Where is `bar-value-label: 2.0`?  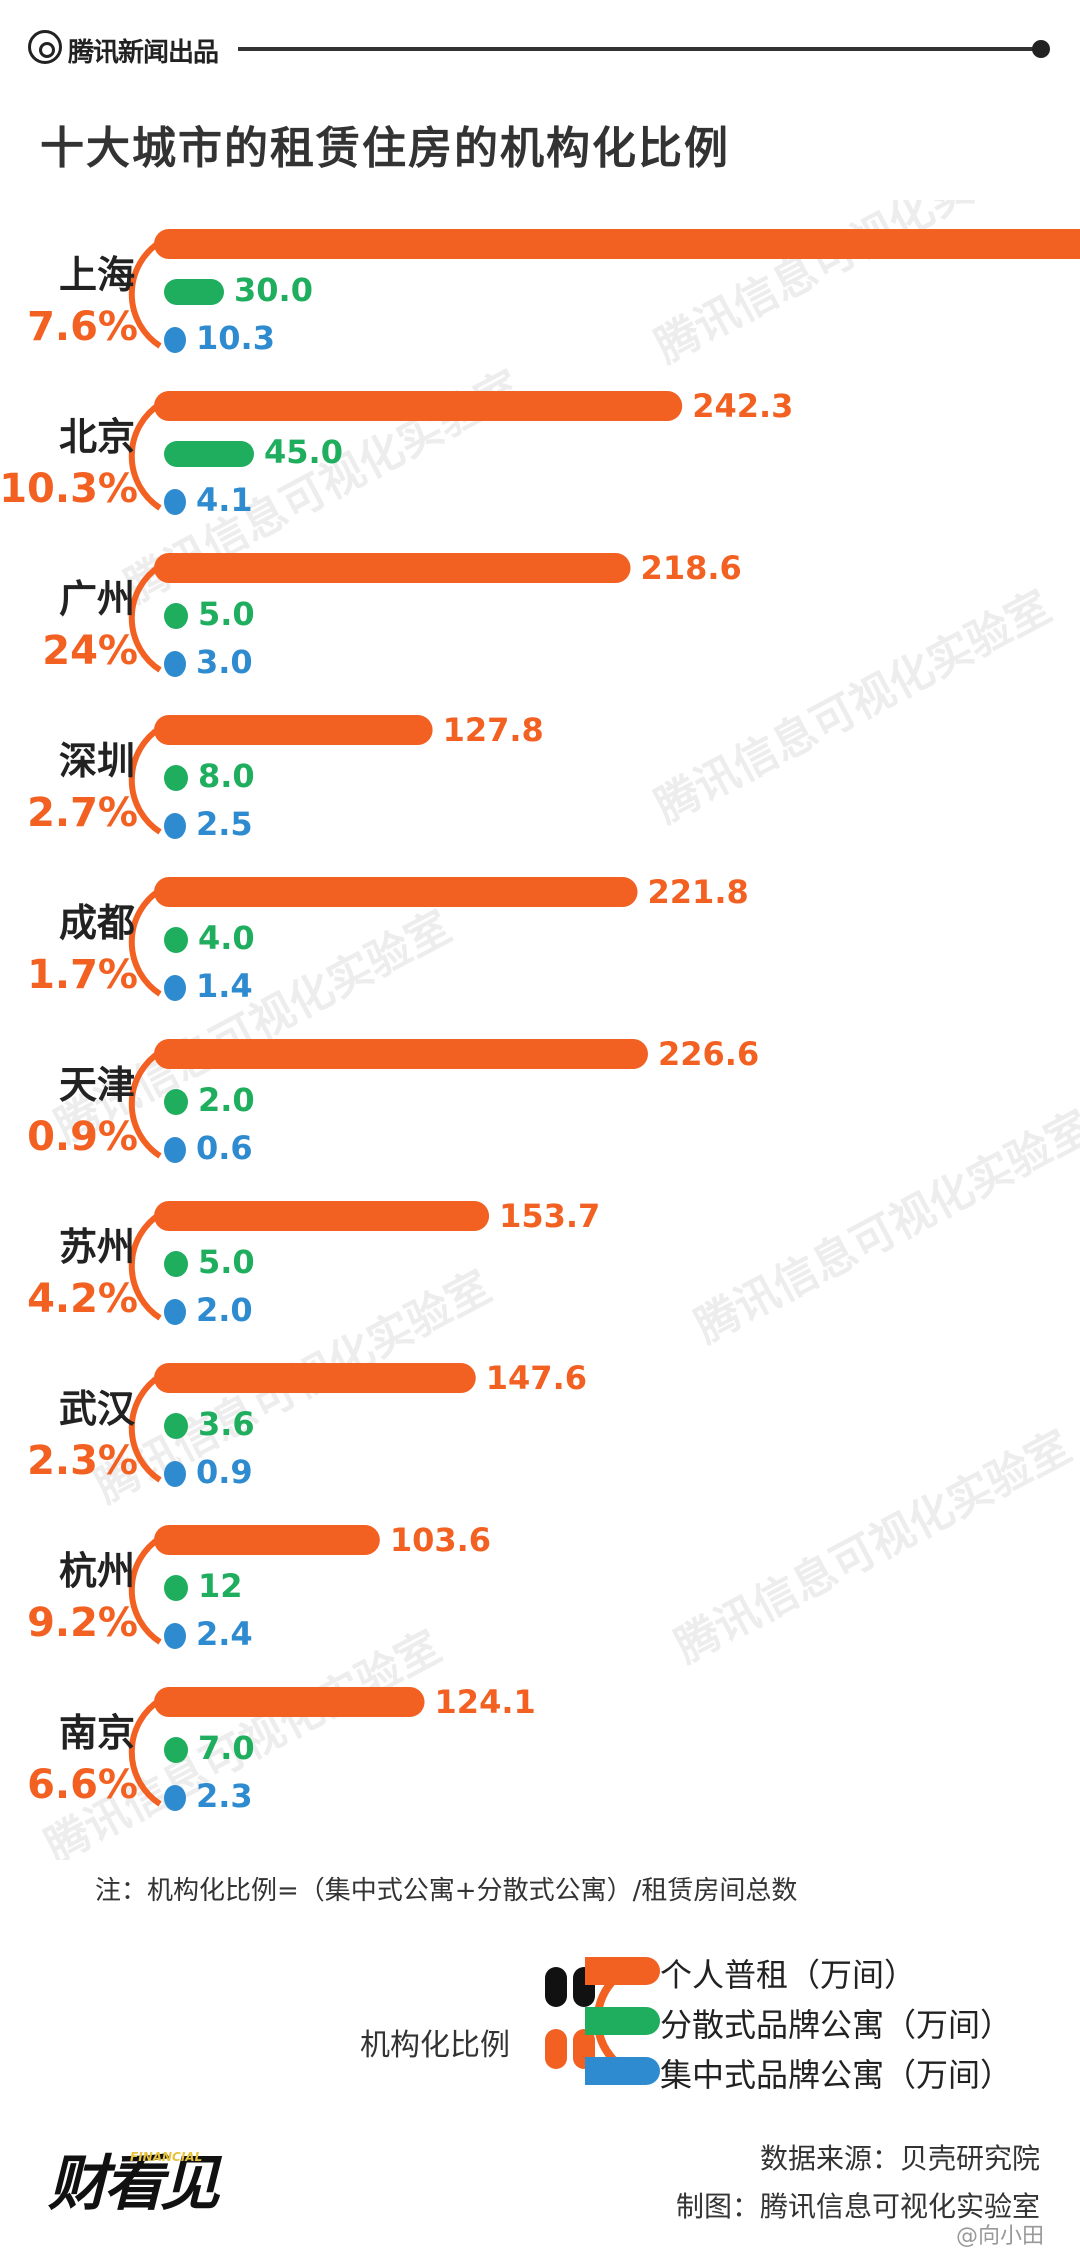 bar-value-label: 2.0 is located at coordinates (226, 1100).